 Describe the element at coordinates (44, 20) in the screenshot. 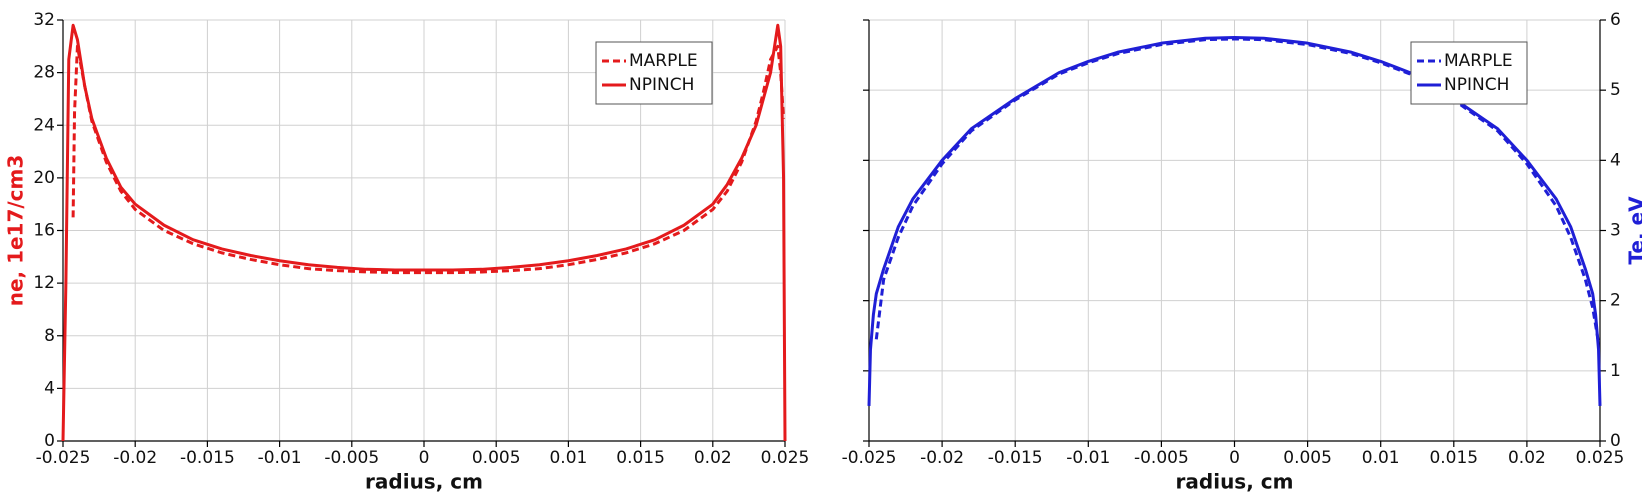

I see `y-tick-label: 32` at that location.